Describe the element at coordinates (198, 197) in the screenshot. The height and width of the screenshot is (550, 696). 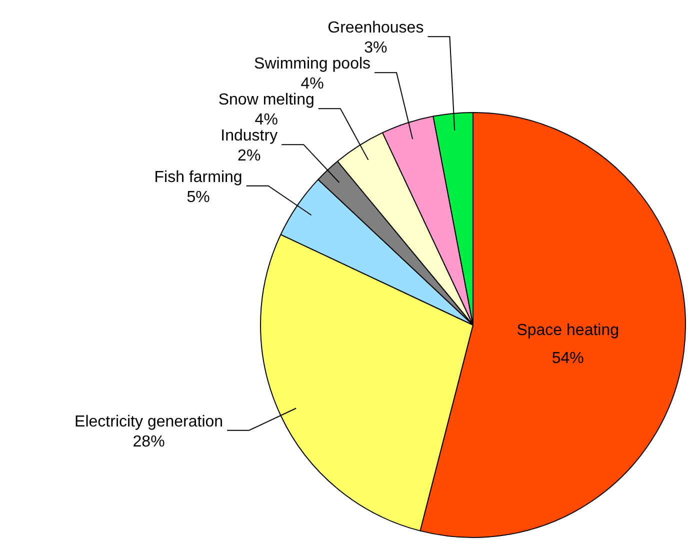
I see `data-label: 5%` at that location.